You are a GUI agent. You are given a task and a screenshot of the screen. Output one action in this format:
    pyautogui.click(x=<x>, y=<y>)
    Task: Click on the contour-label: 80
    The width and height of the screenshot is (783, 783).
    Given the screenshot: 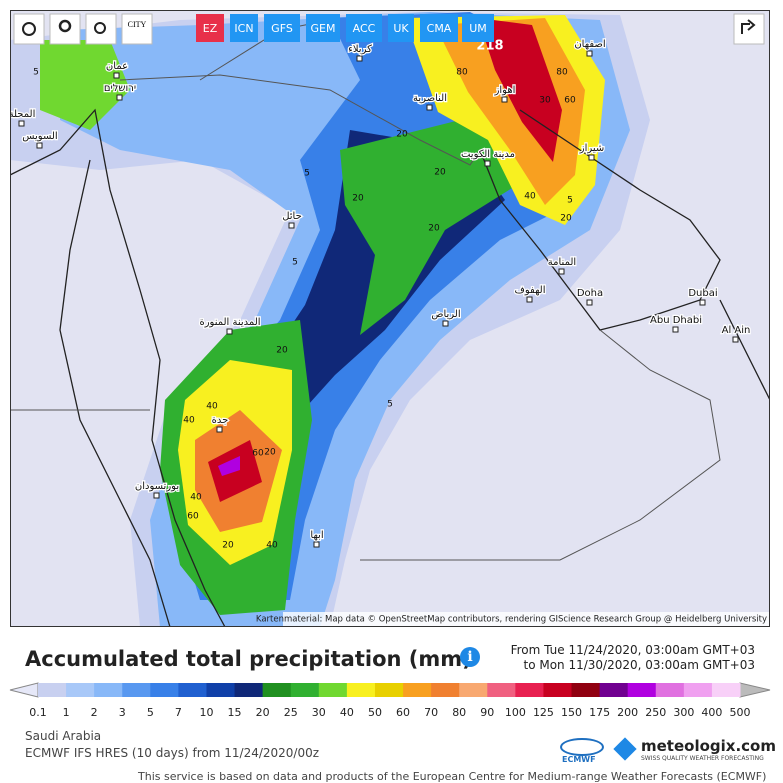 What is the action you would take?
    pyautogui.click(x=462, y=73)
    